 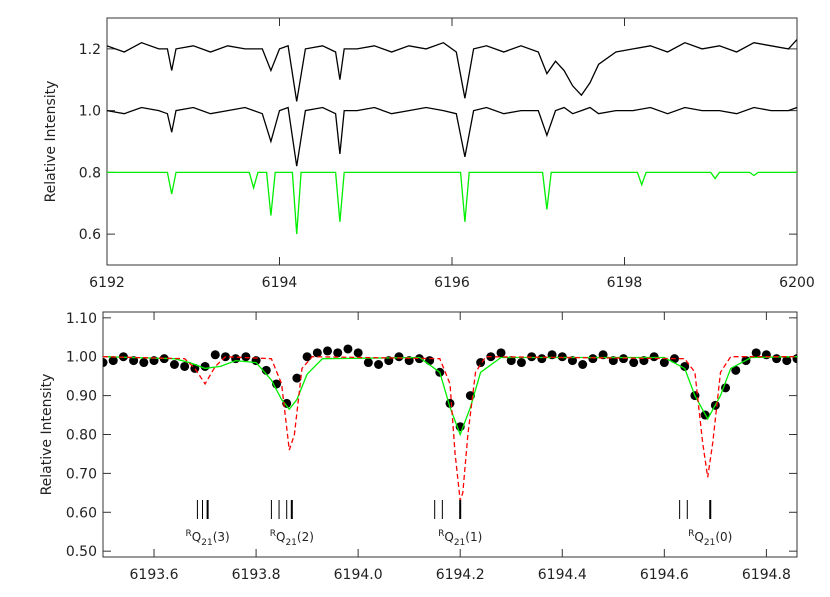 What do you see at coordinates (562, 575) in the screenshot?
I see `x-tick-label: 6194.4` at bounding box center [562, 575].